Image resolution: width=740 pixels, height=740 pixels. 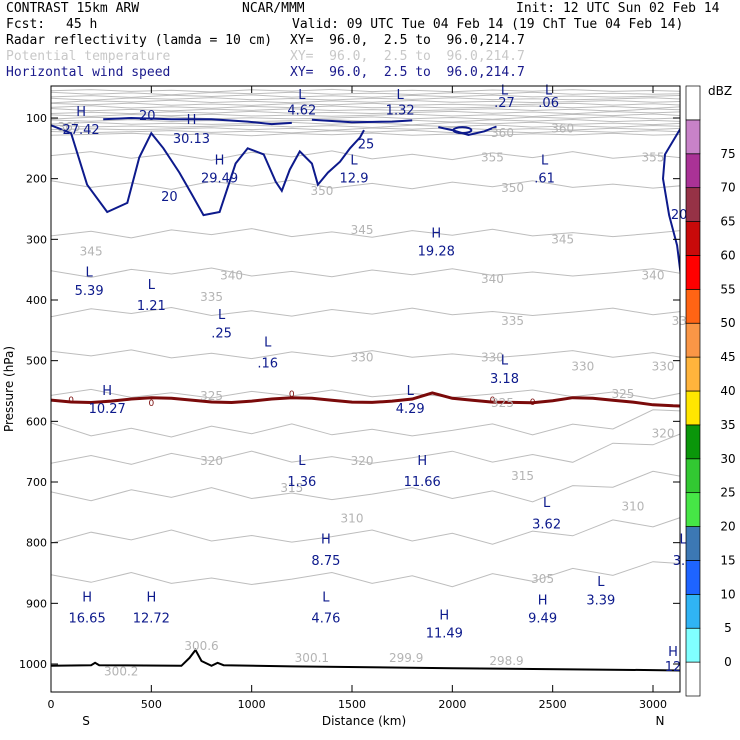 What do you see at coordinates (710, 391) in the screenshot?
I see `colorbar: 0 5 10 15 20 25 30 35 40 45 50 55 60 65 70 75` at bounding box center [710, 391].